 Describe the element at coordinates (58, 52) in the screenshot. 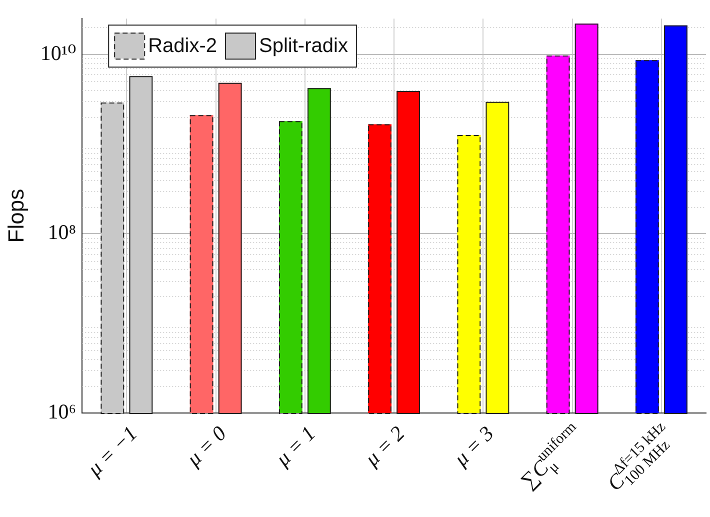

I see `y-tick-label: 10¹⁰` at that location.